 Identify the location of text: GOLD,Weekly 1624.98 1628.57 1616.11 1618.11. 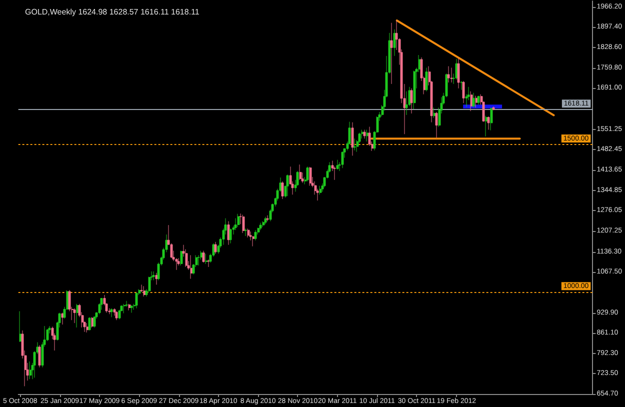
(112, 12).